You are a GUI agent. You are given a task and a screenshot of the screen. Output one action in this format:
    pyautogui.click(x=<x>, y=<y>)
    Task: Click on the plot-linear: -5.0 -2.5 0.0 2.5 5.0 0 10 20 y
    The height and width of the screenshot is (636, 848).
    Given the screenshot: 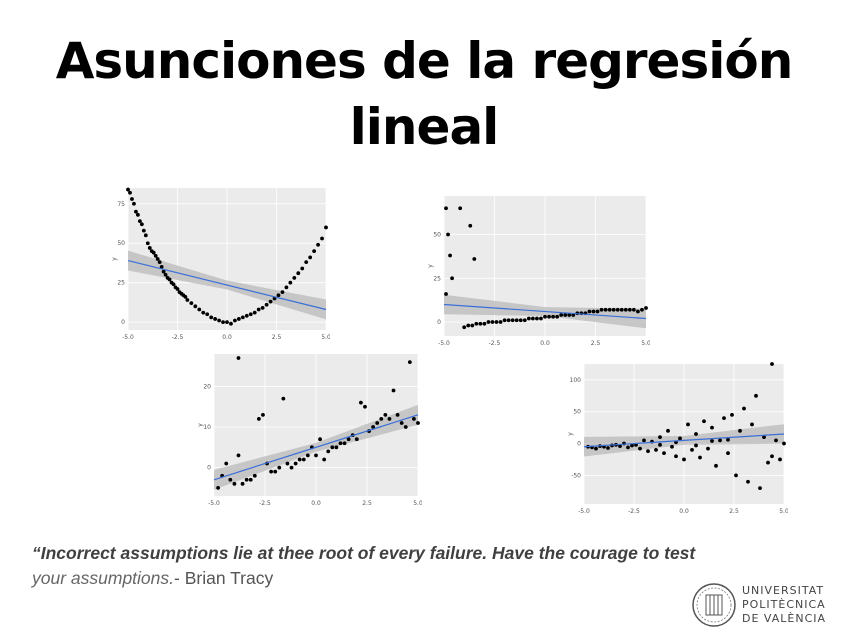 What is the action you would take?
    pyautogui.click(x=309, y=431)
    